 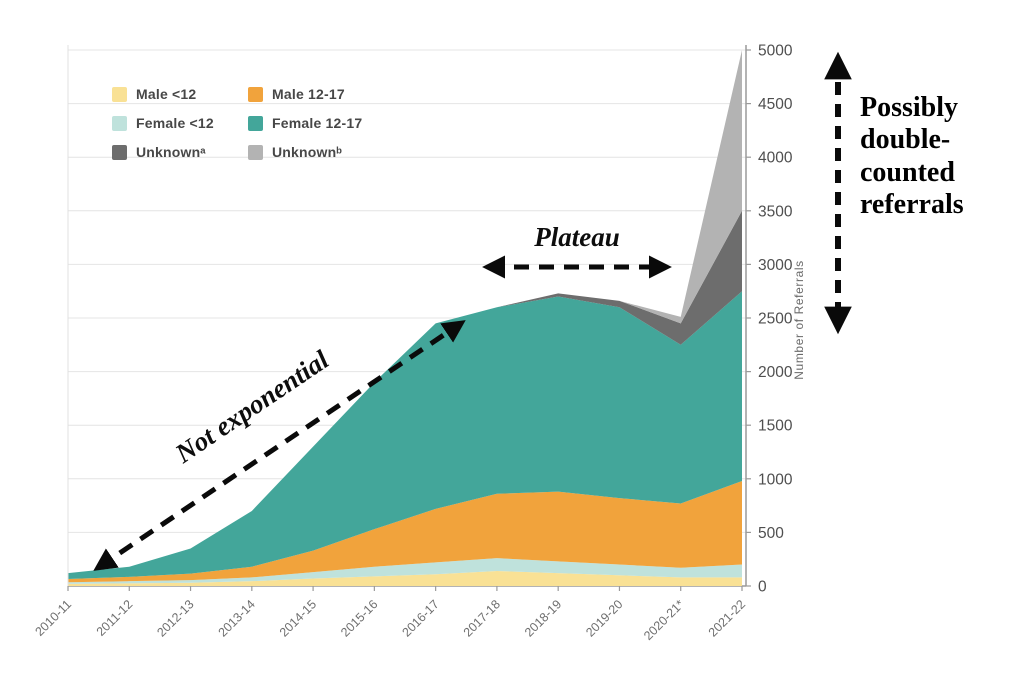 I want to click on legend-item-male-12-17: Male 12-17, so click(x=305, y=94).